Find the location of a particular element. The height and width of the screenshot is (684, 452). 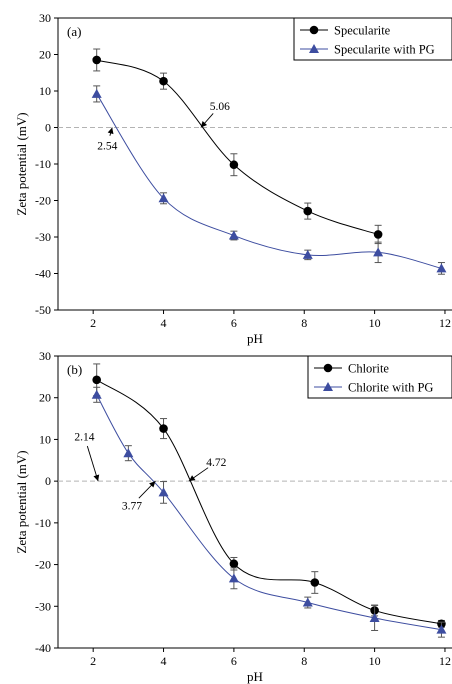

annotation-2-54: 2.54 is located at coordinates (107, 139).